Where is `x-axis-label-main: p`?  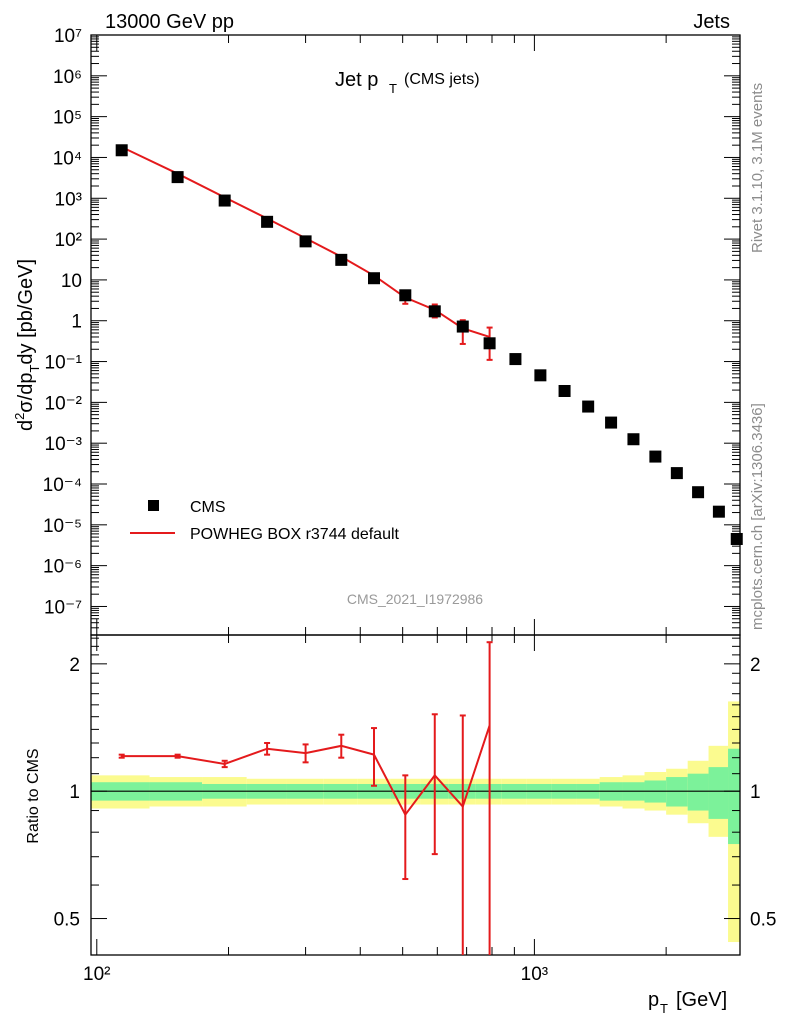
x-axis-label-main: p is located at coordinates (653, 1000).